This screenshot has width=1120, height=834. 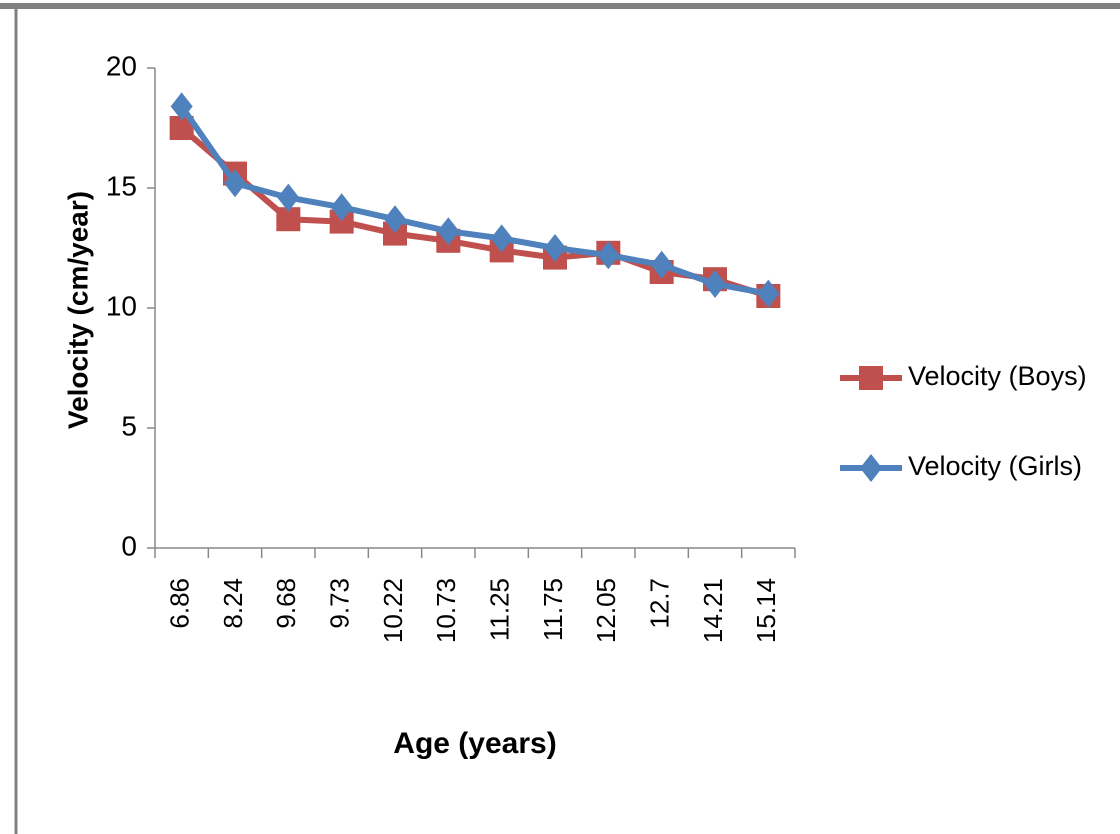 What do you see at coordinates (393, 610) in the screenshot?
I see `x-tick-label: 10.22` at bounding box center [393, 610].